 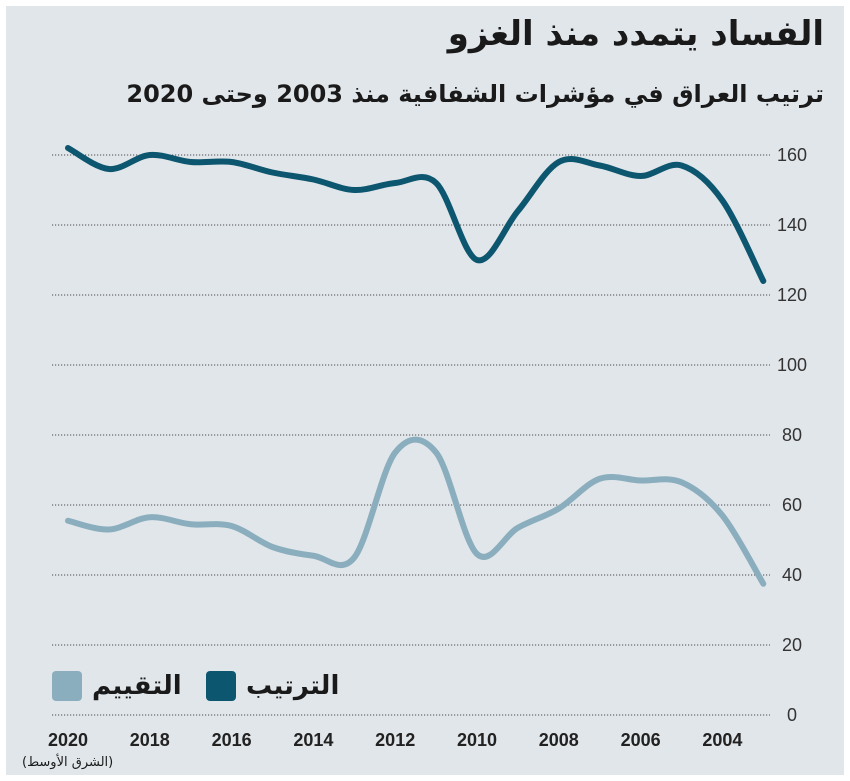 What do you see at coordinates (67, 686) in the screenshot?
I see `legend-swatch-score` at bounding box center [67, 686].